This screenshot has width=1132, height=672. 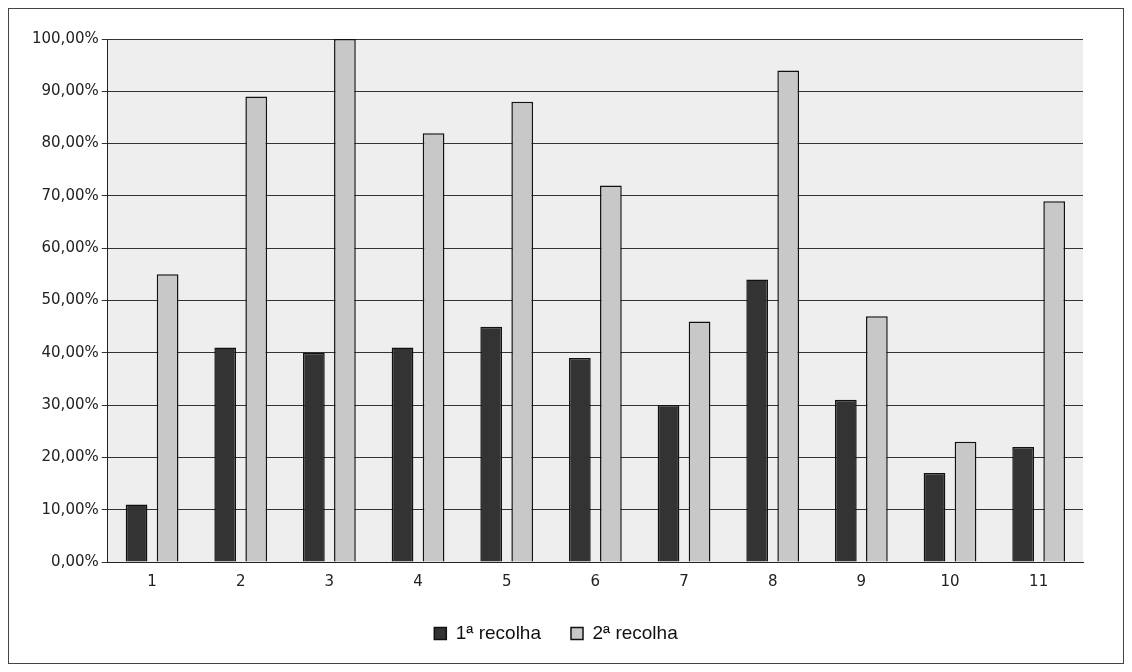 I want to click on x-tick-label: 9, so click(x=861, y=580).